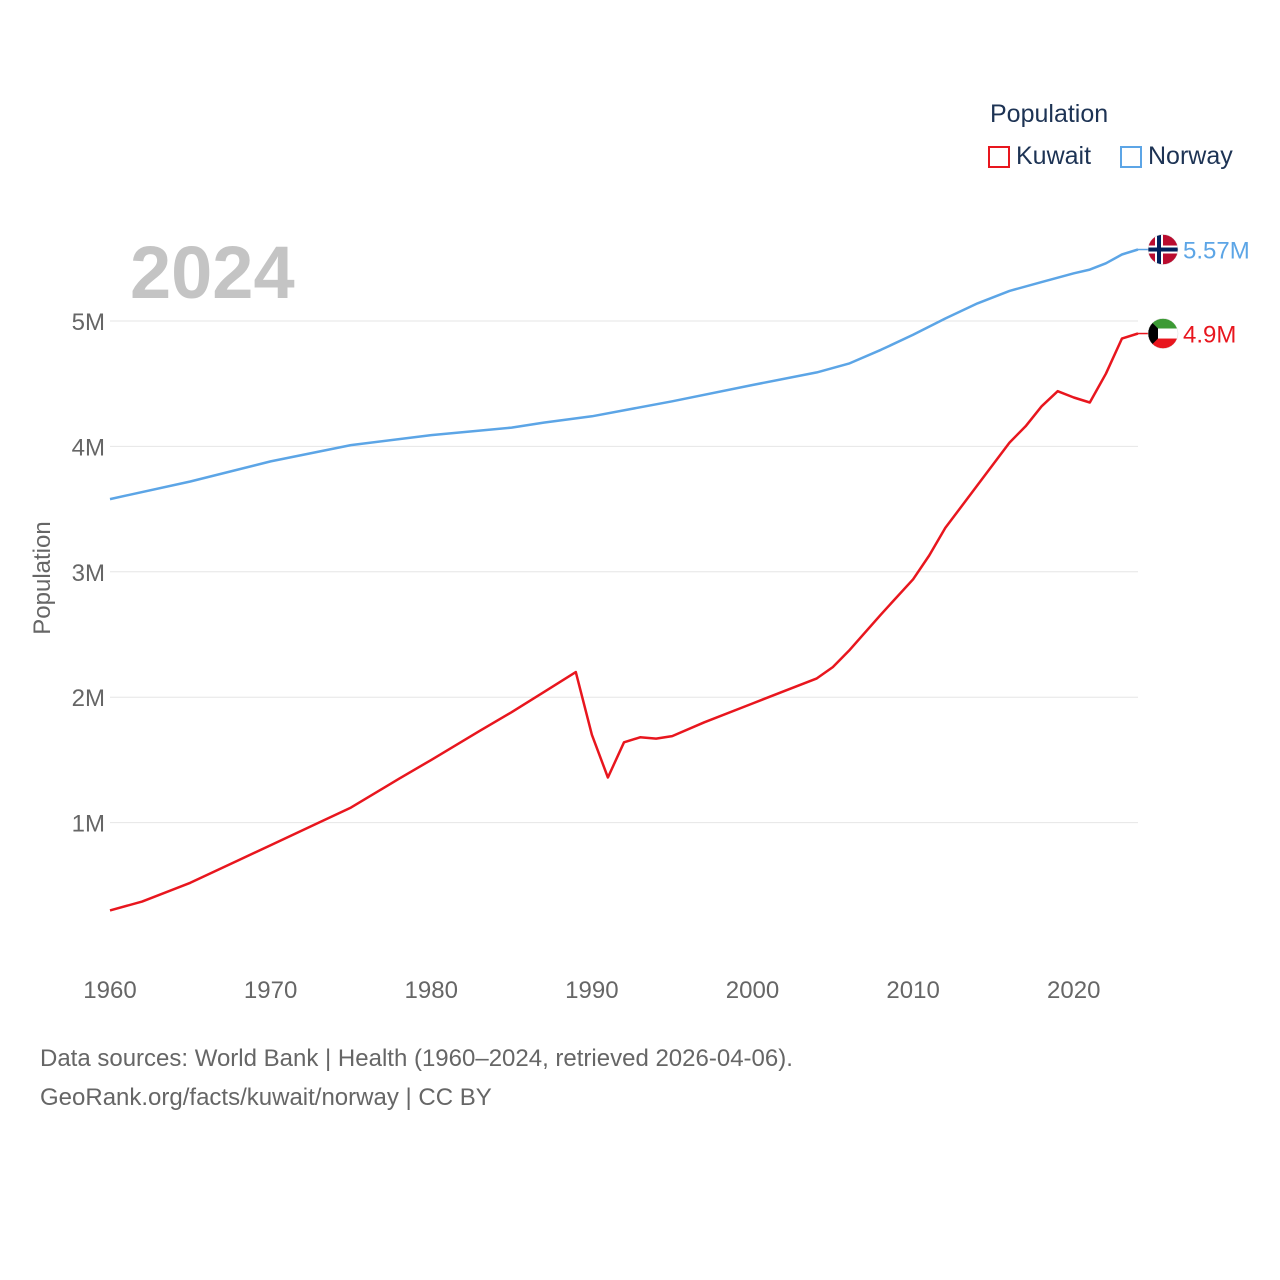 This screenshot has width=1280, height=1280. Describe the element at coordinates (591, 990) in the screenshot. I see `x-tick-label: 1990` at that location.